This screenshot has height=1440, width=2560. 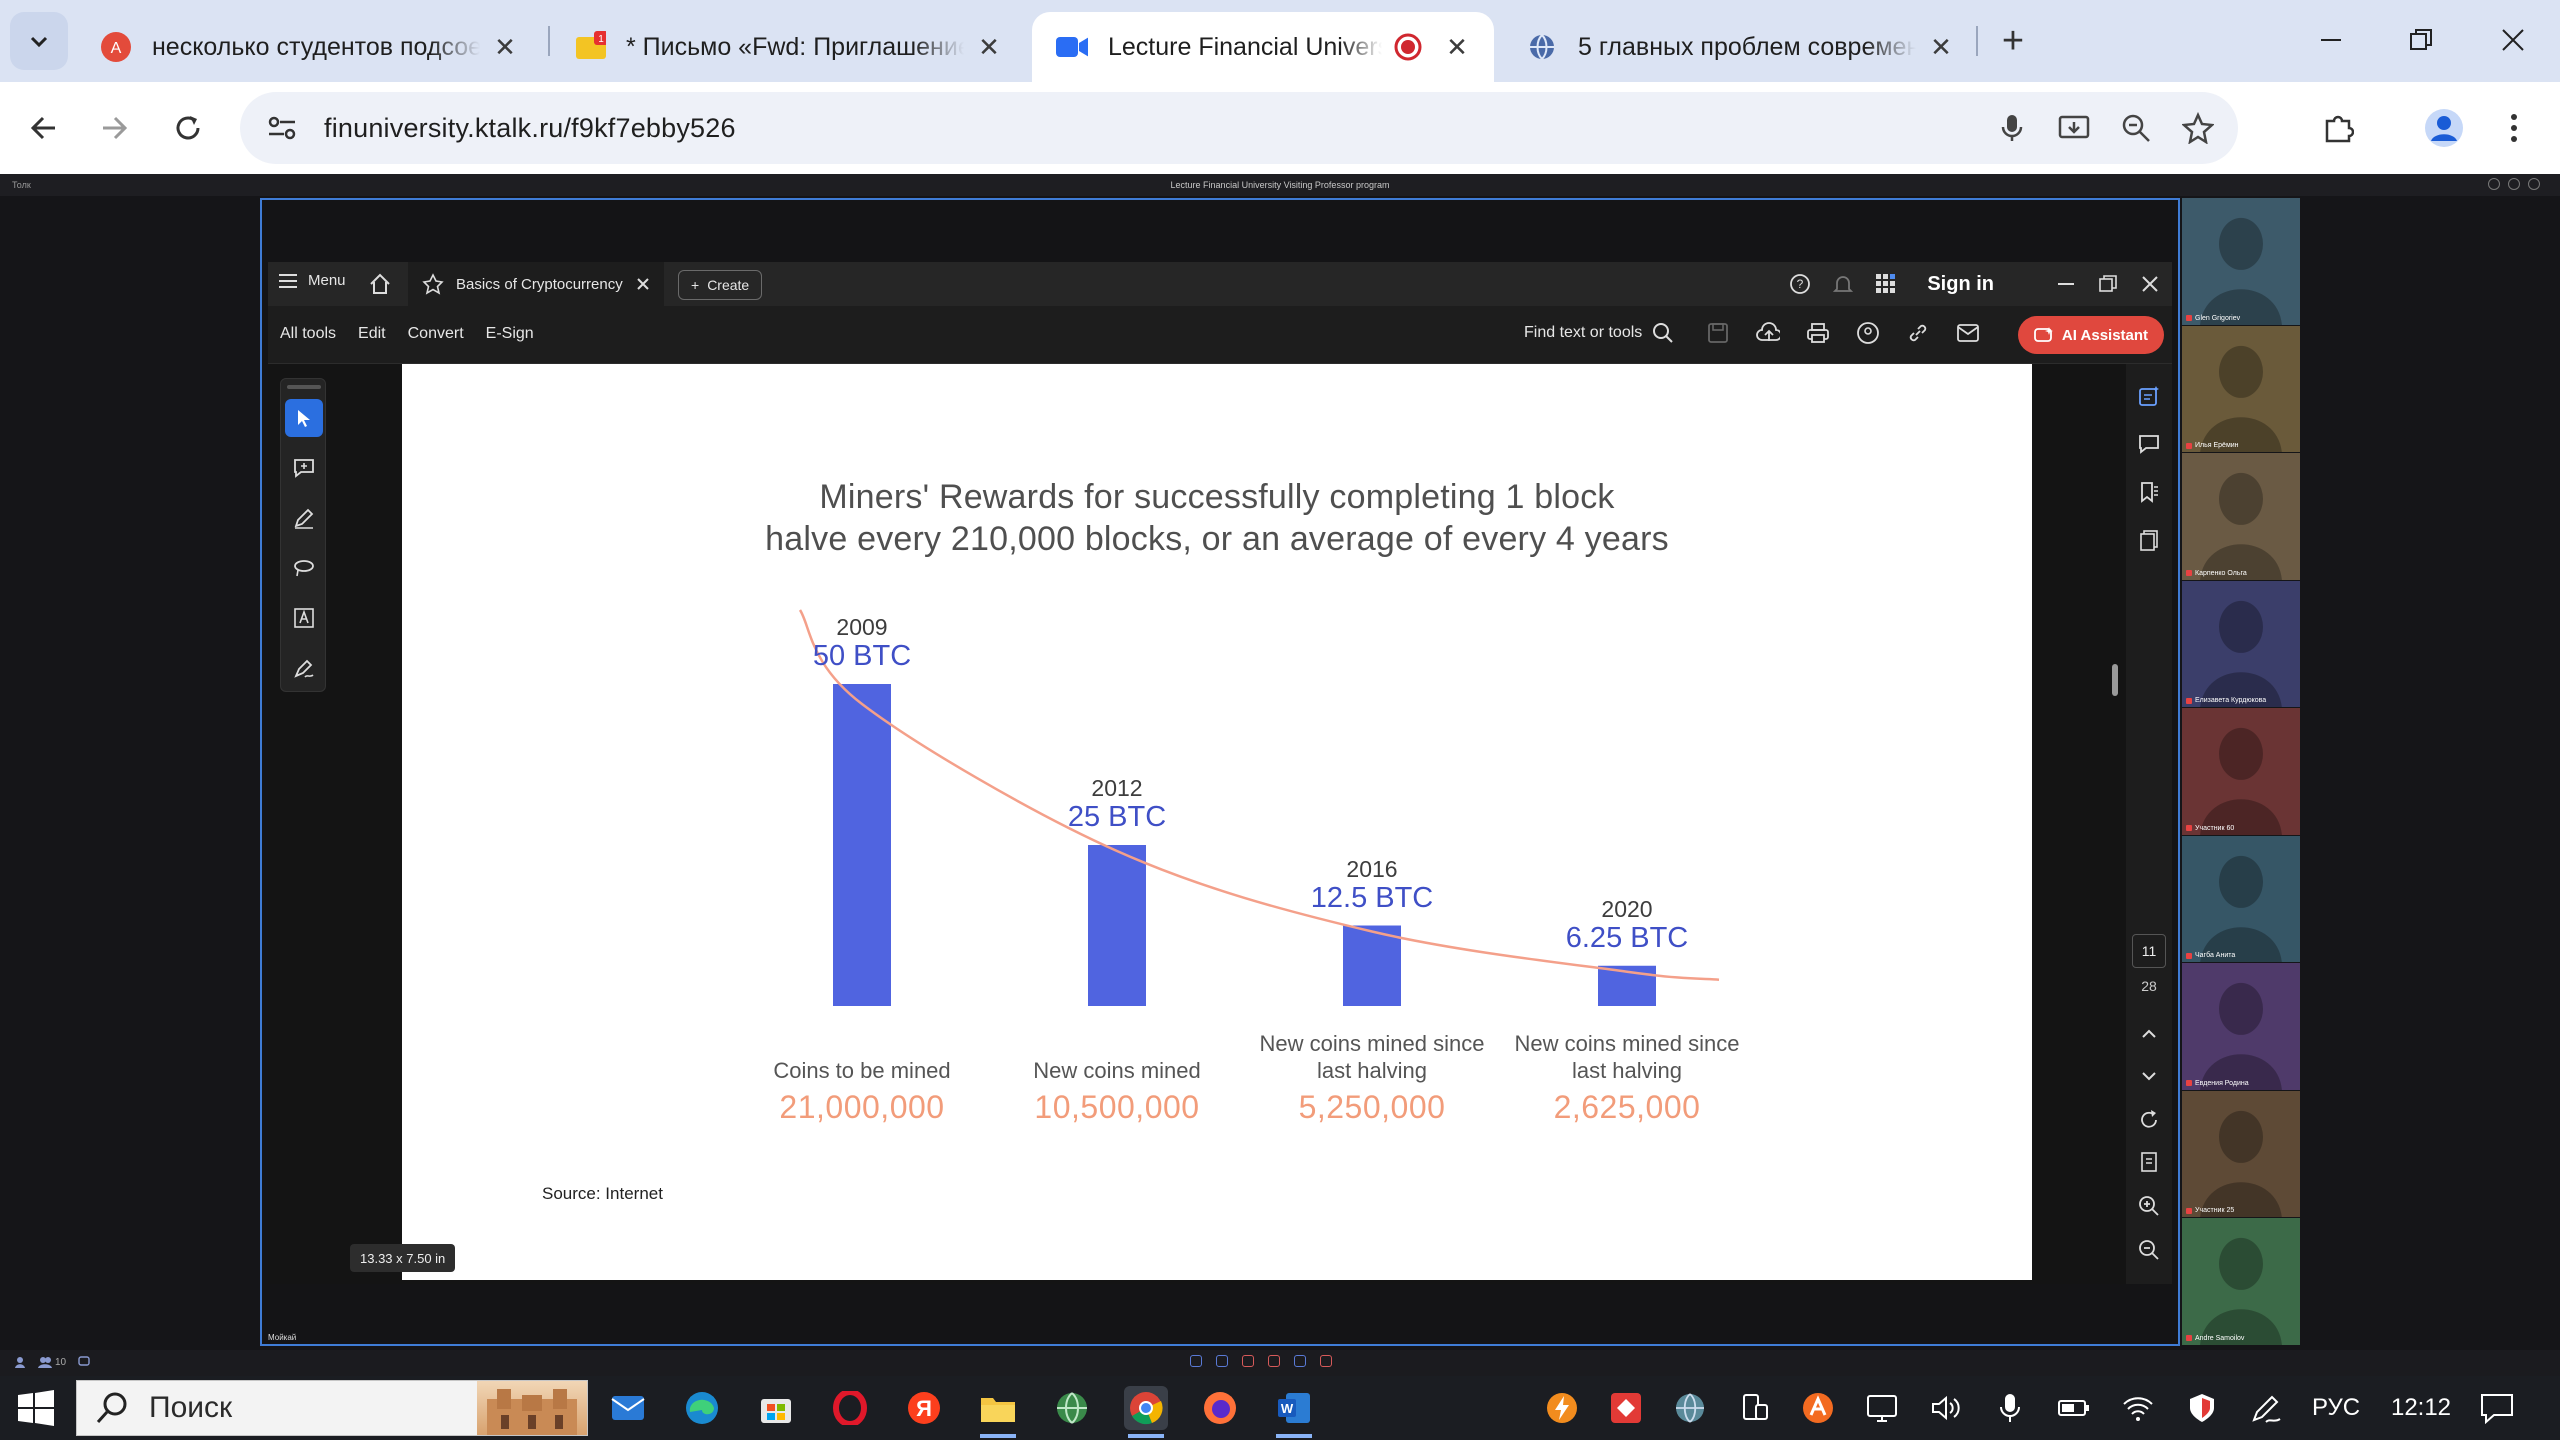 I want to click on zoom-out-icon, so click(x=2149, y=1250).